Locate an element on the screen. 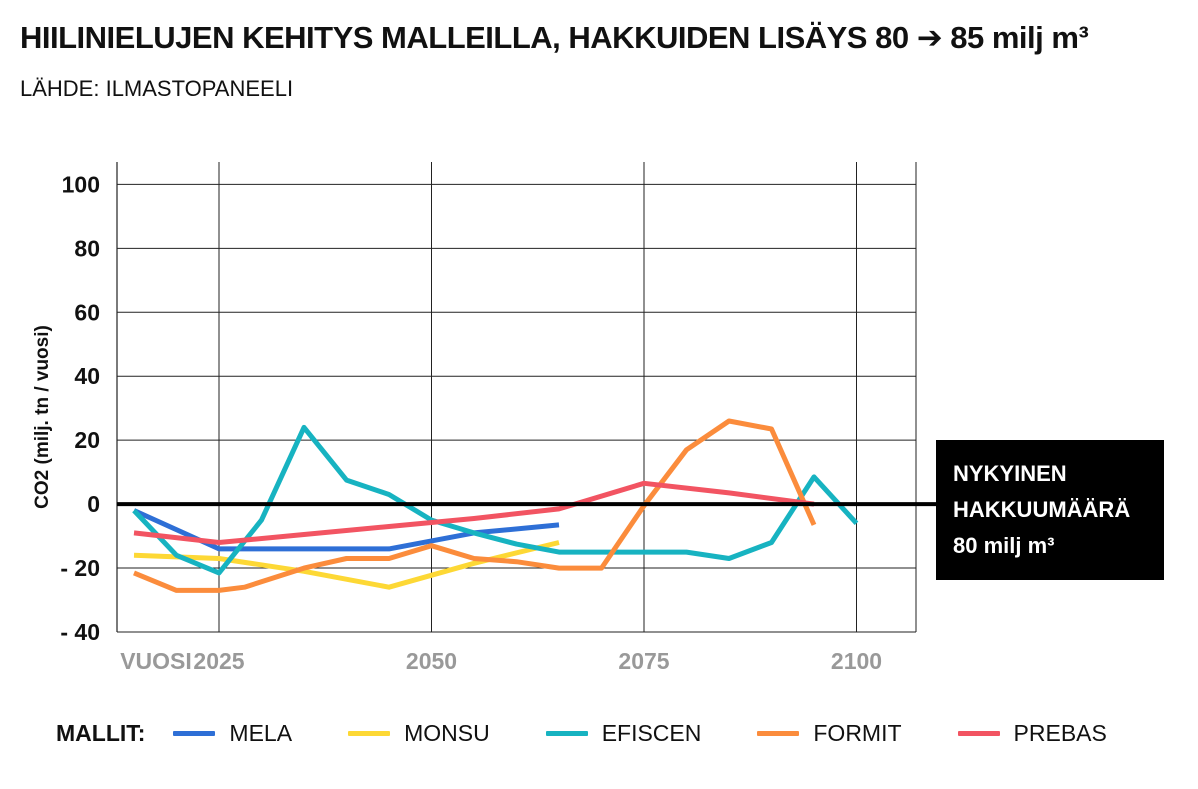  y-tick-label: 0 is located at coordinates (93, 504).